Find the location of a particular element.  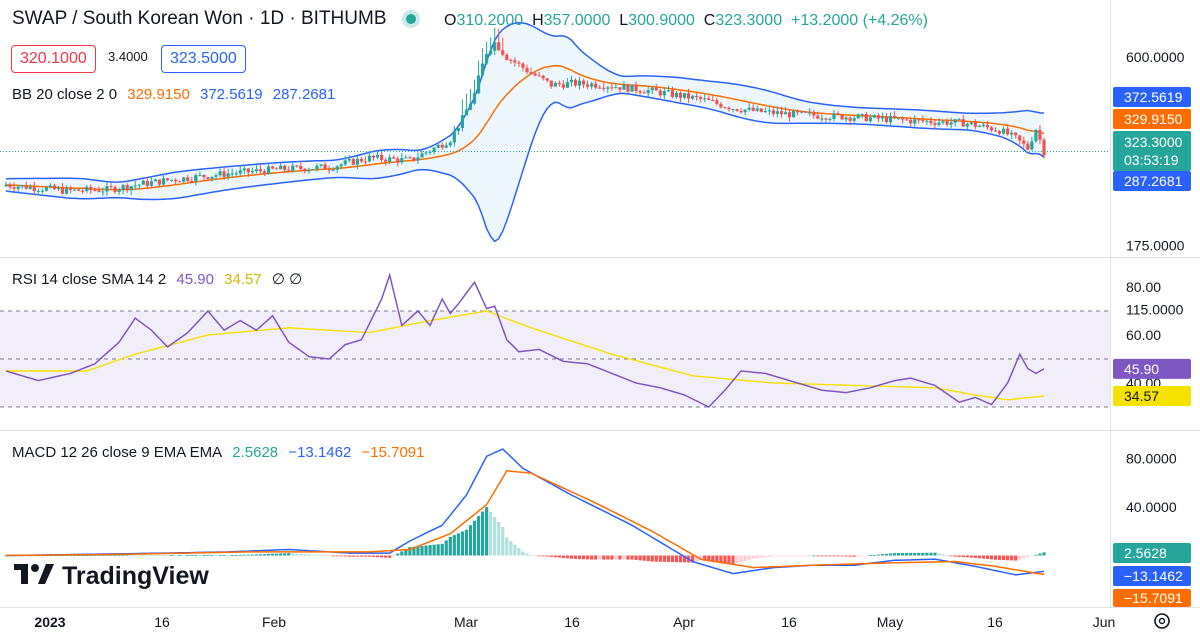

rsi-legend: RSI 14 close SMA 14 2 45.90 34.57 ∅ ∅ is located at coordinates (160, 279).